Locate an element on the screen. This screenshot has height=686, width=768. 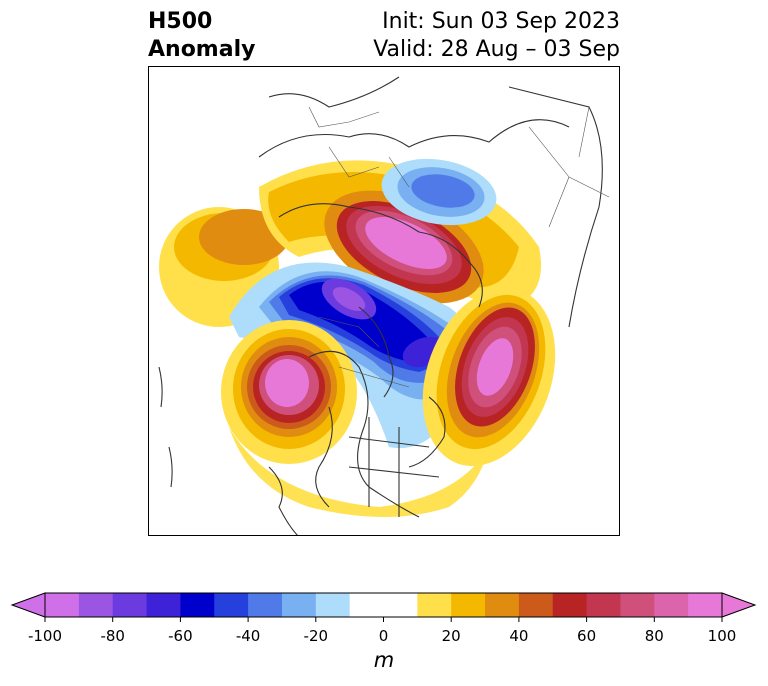
colorbar-tick-label: 100 is located at coordinates (722, 636).